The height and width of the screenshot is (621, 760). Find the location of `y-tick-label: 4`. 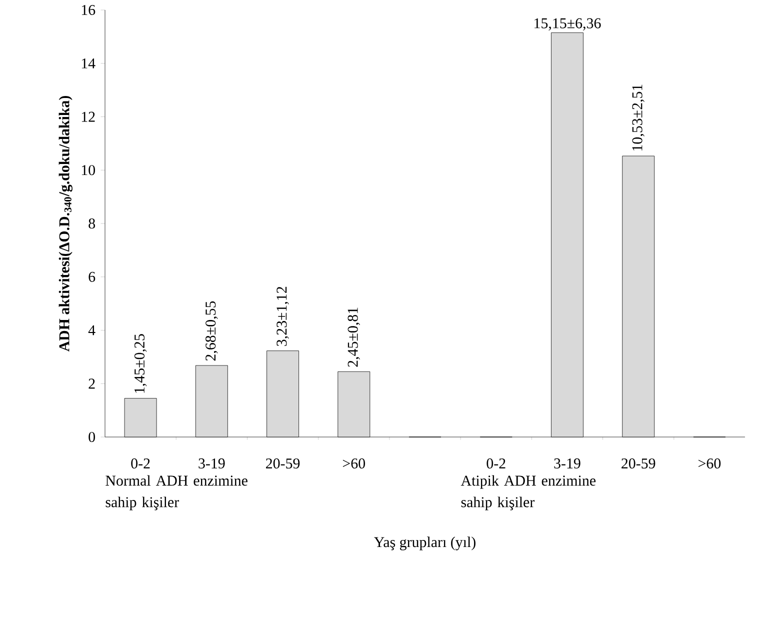

y-tick-label: 4 is located at coordinates (92, 330).